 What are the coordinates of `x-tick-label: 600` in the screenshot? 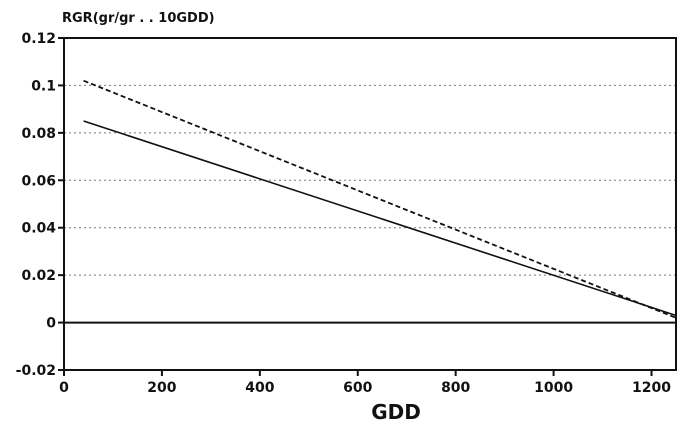 It's located at (357, 388).